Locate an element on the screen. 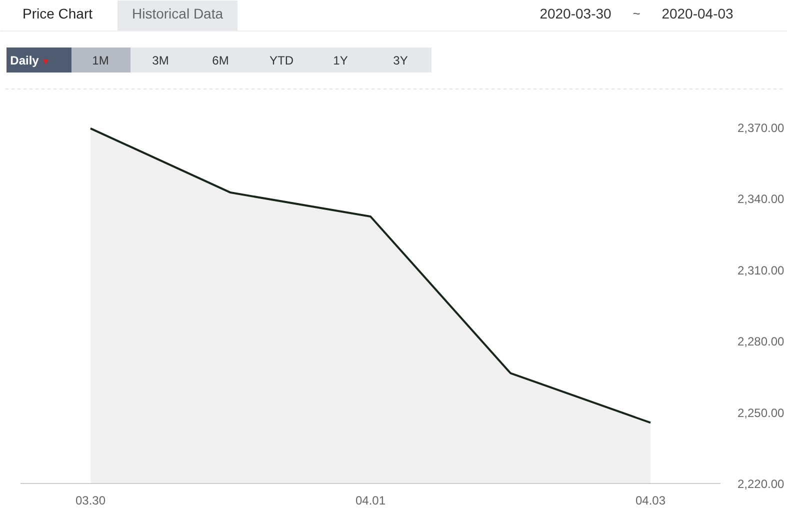 The image size is (787, 511). y-tick-label: 2,370.00 is located at coordinates (761, 128).